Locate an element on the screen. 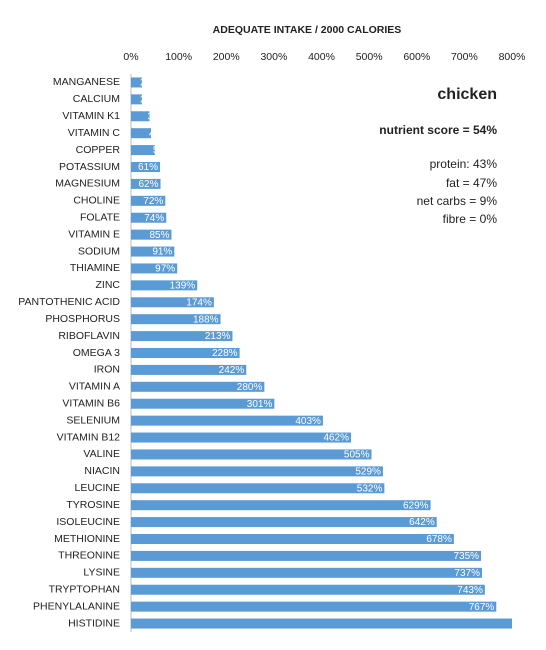 The height and width of the screenshot is (650, 546). y-tick-label: TYROSINE is located at coordinates (93, 505).